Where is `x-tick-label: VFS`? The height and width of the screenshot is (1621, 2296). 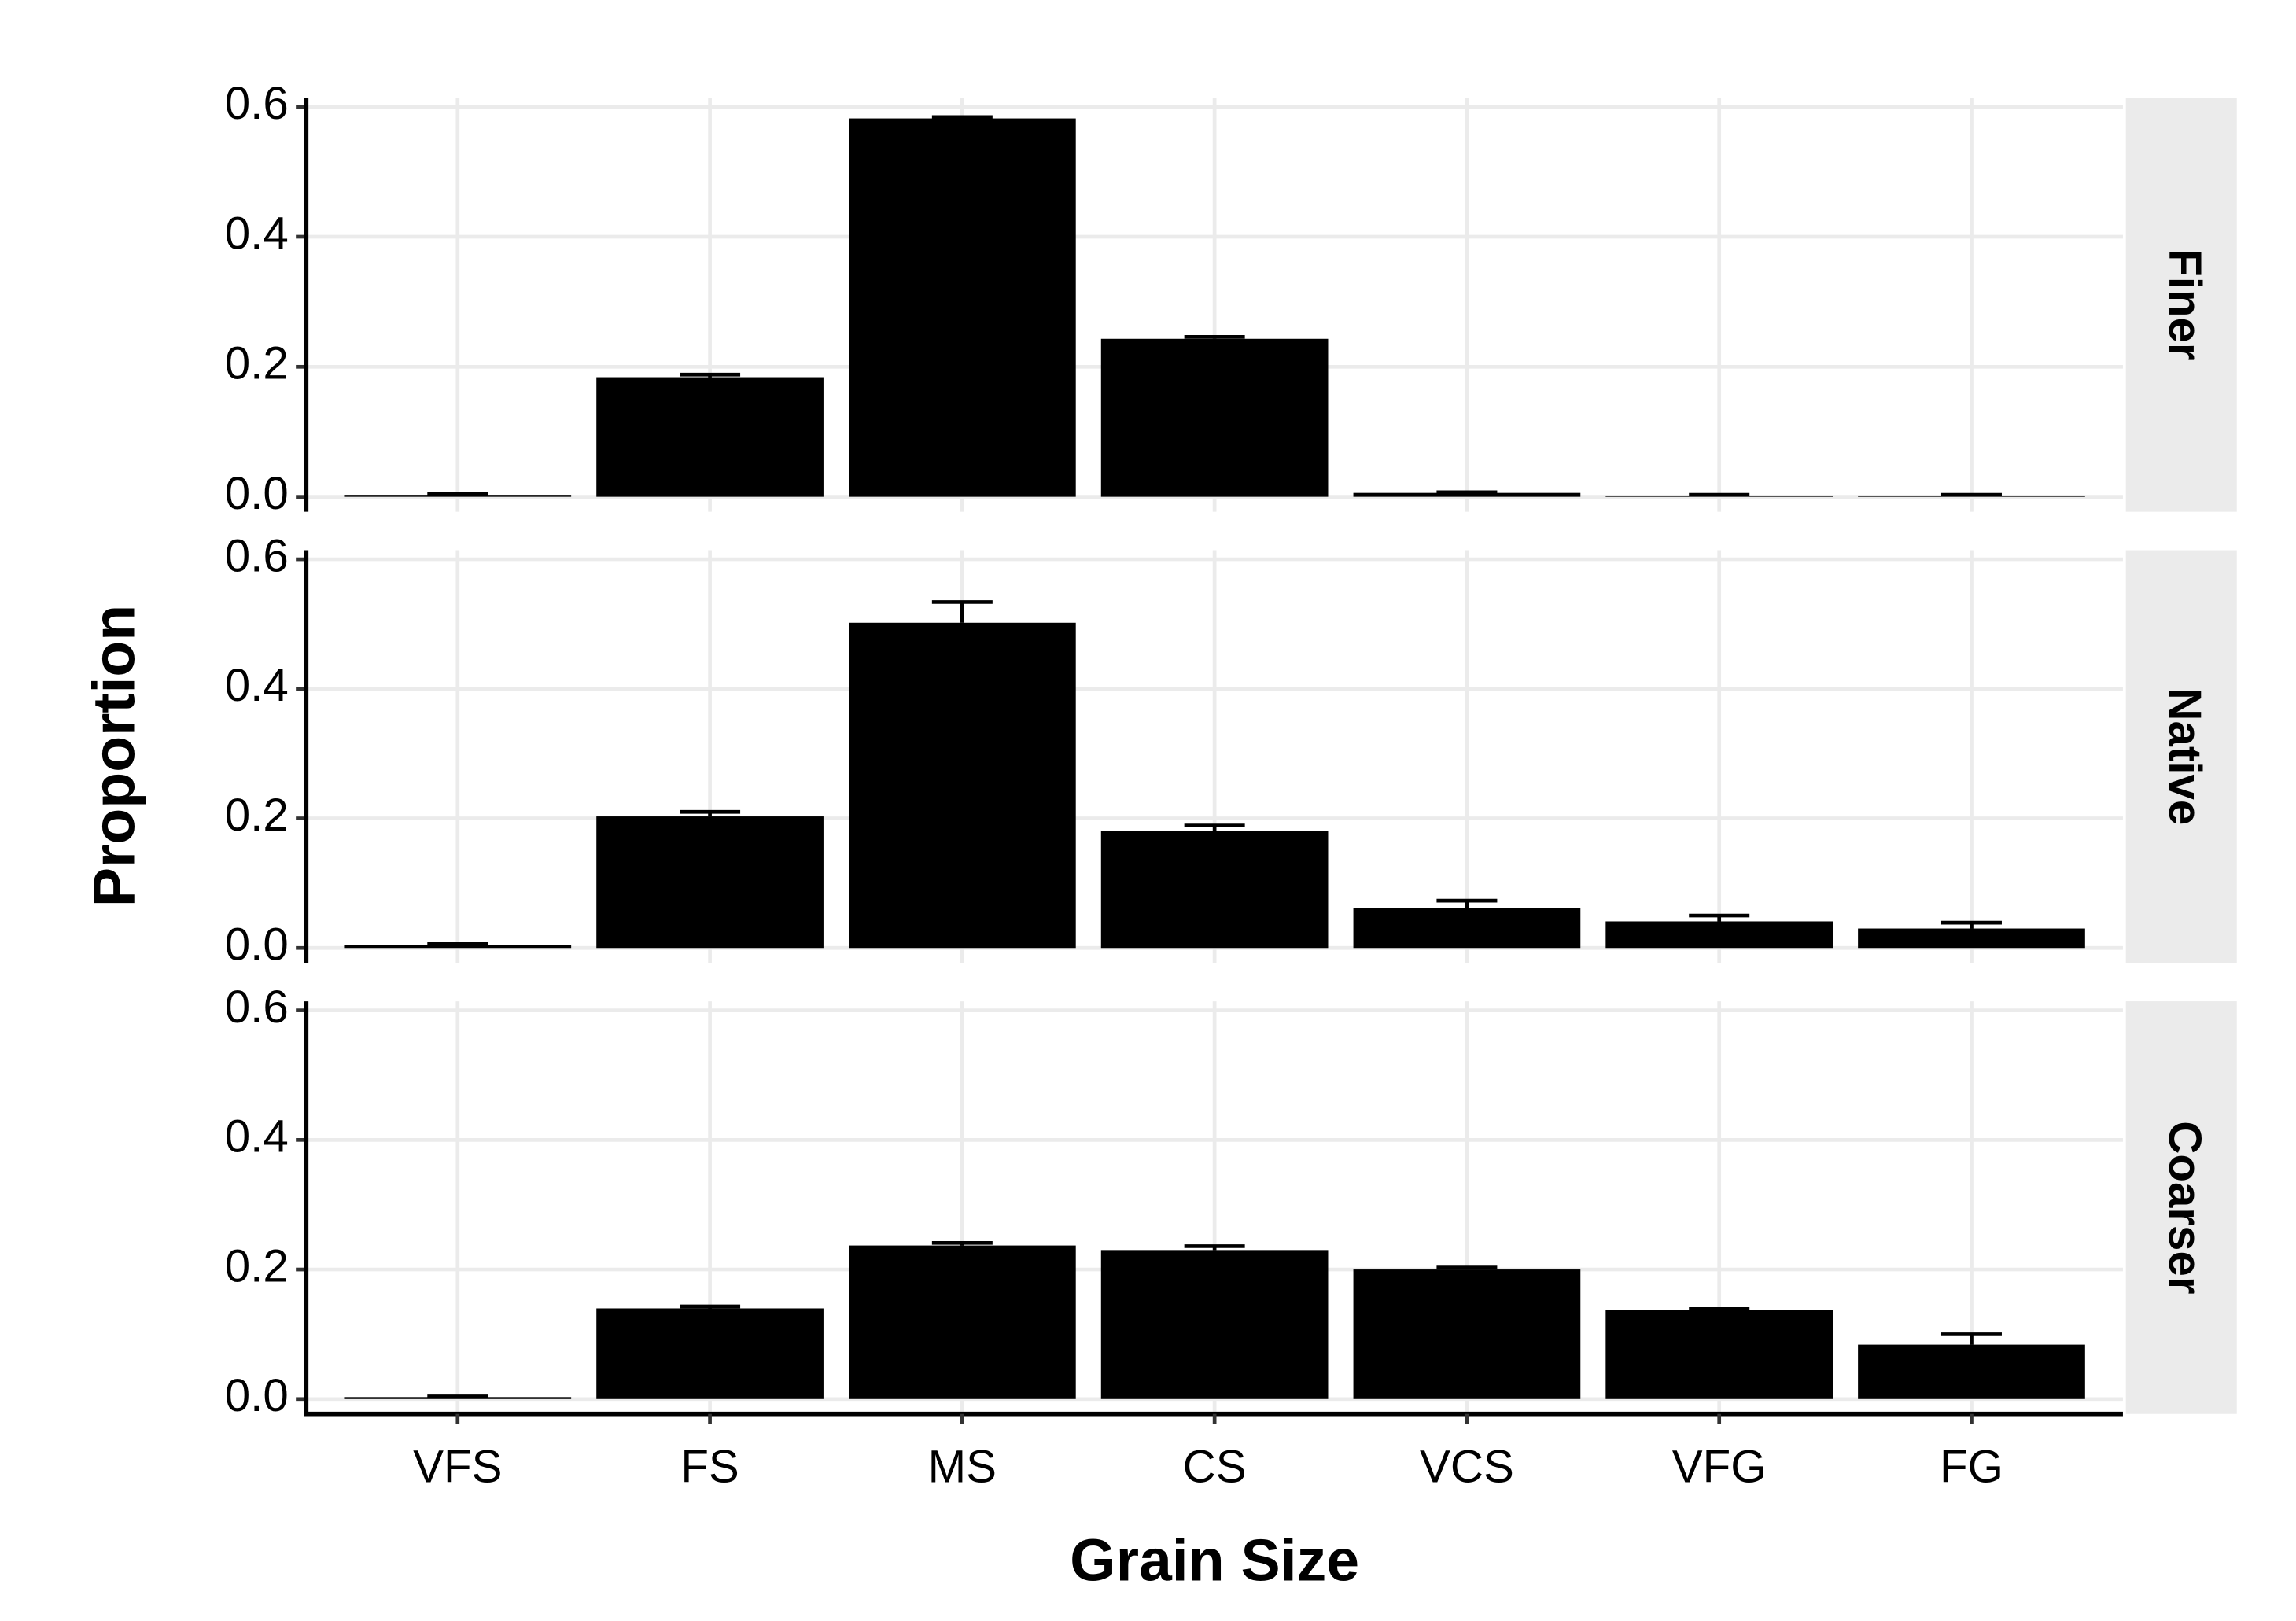 x-tick-label: VFS is located at coordinates (457, 1468).